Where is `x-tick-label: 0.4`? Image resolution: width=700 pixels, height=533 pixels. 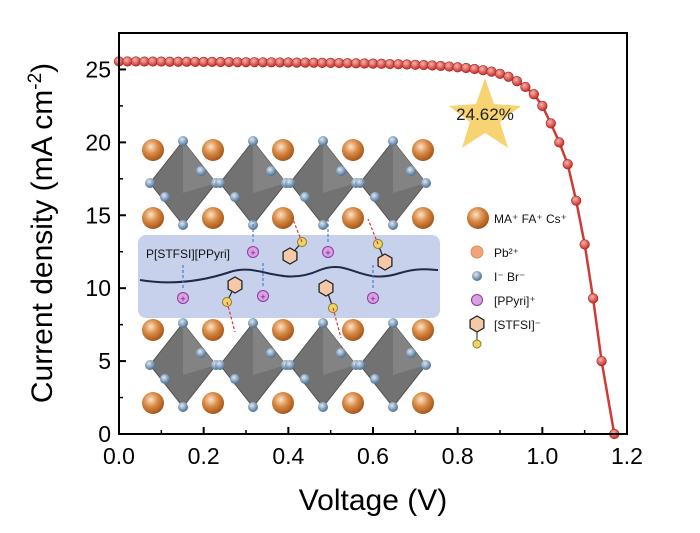
x-tick-label: 0.4 is located at coordinates (288, 456).